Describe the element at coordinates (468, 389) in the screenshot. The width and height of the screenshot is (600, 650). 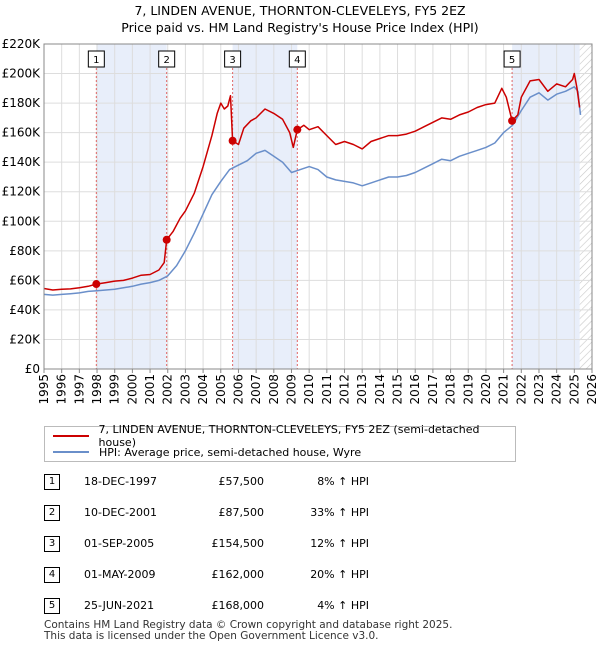
I see `x-tick-label: 2019` at that location.